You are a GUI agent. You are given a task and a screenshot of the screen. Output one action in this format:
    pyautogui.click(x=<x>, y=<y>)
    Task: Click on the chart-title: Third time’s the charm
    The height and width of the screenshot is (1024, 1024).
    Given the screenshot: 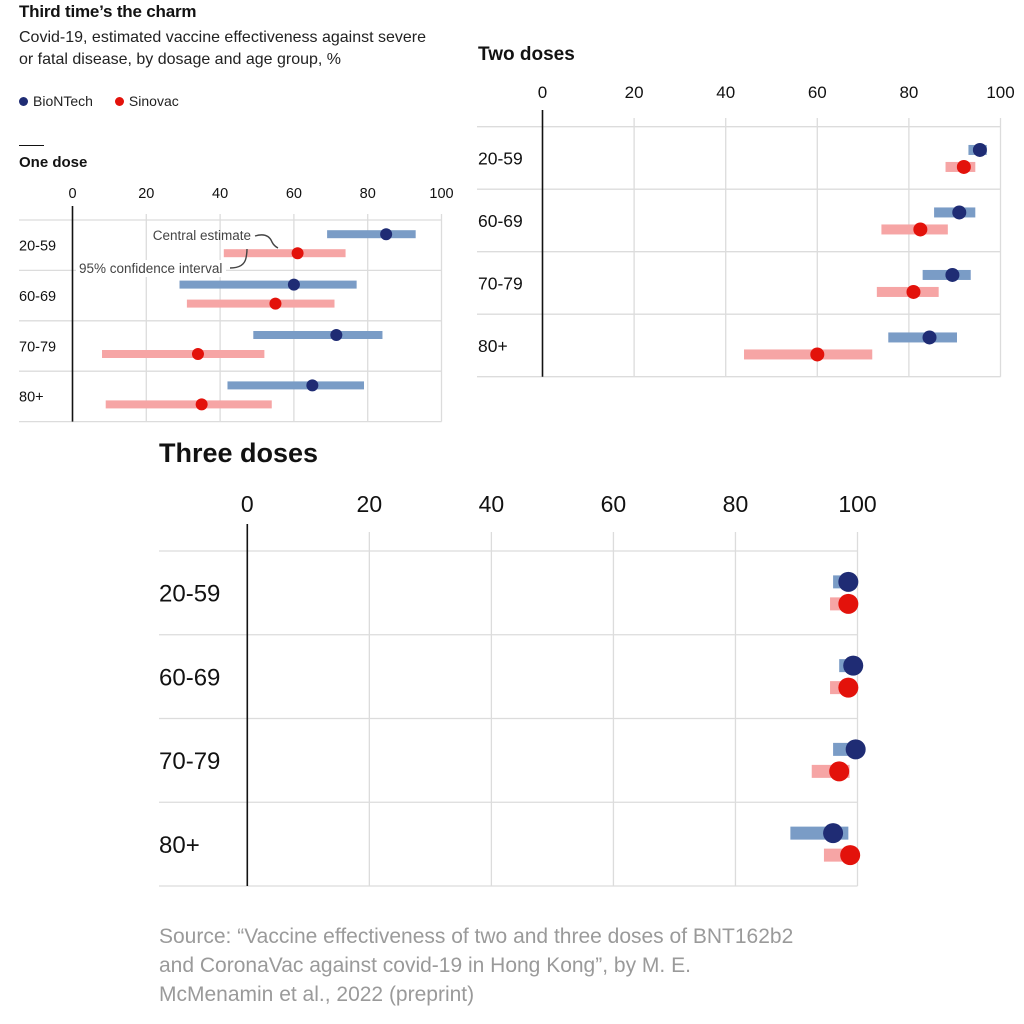 What is the action you would take?
    pyautogui.click(x=108, y=11)
    